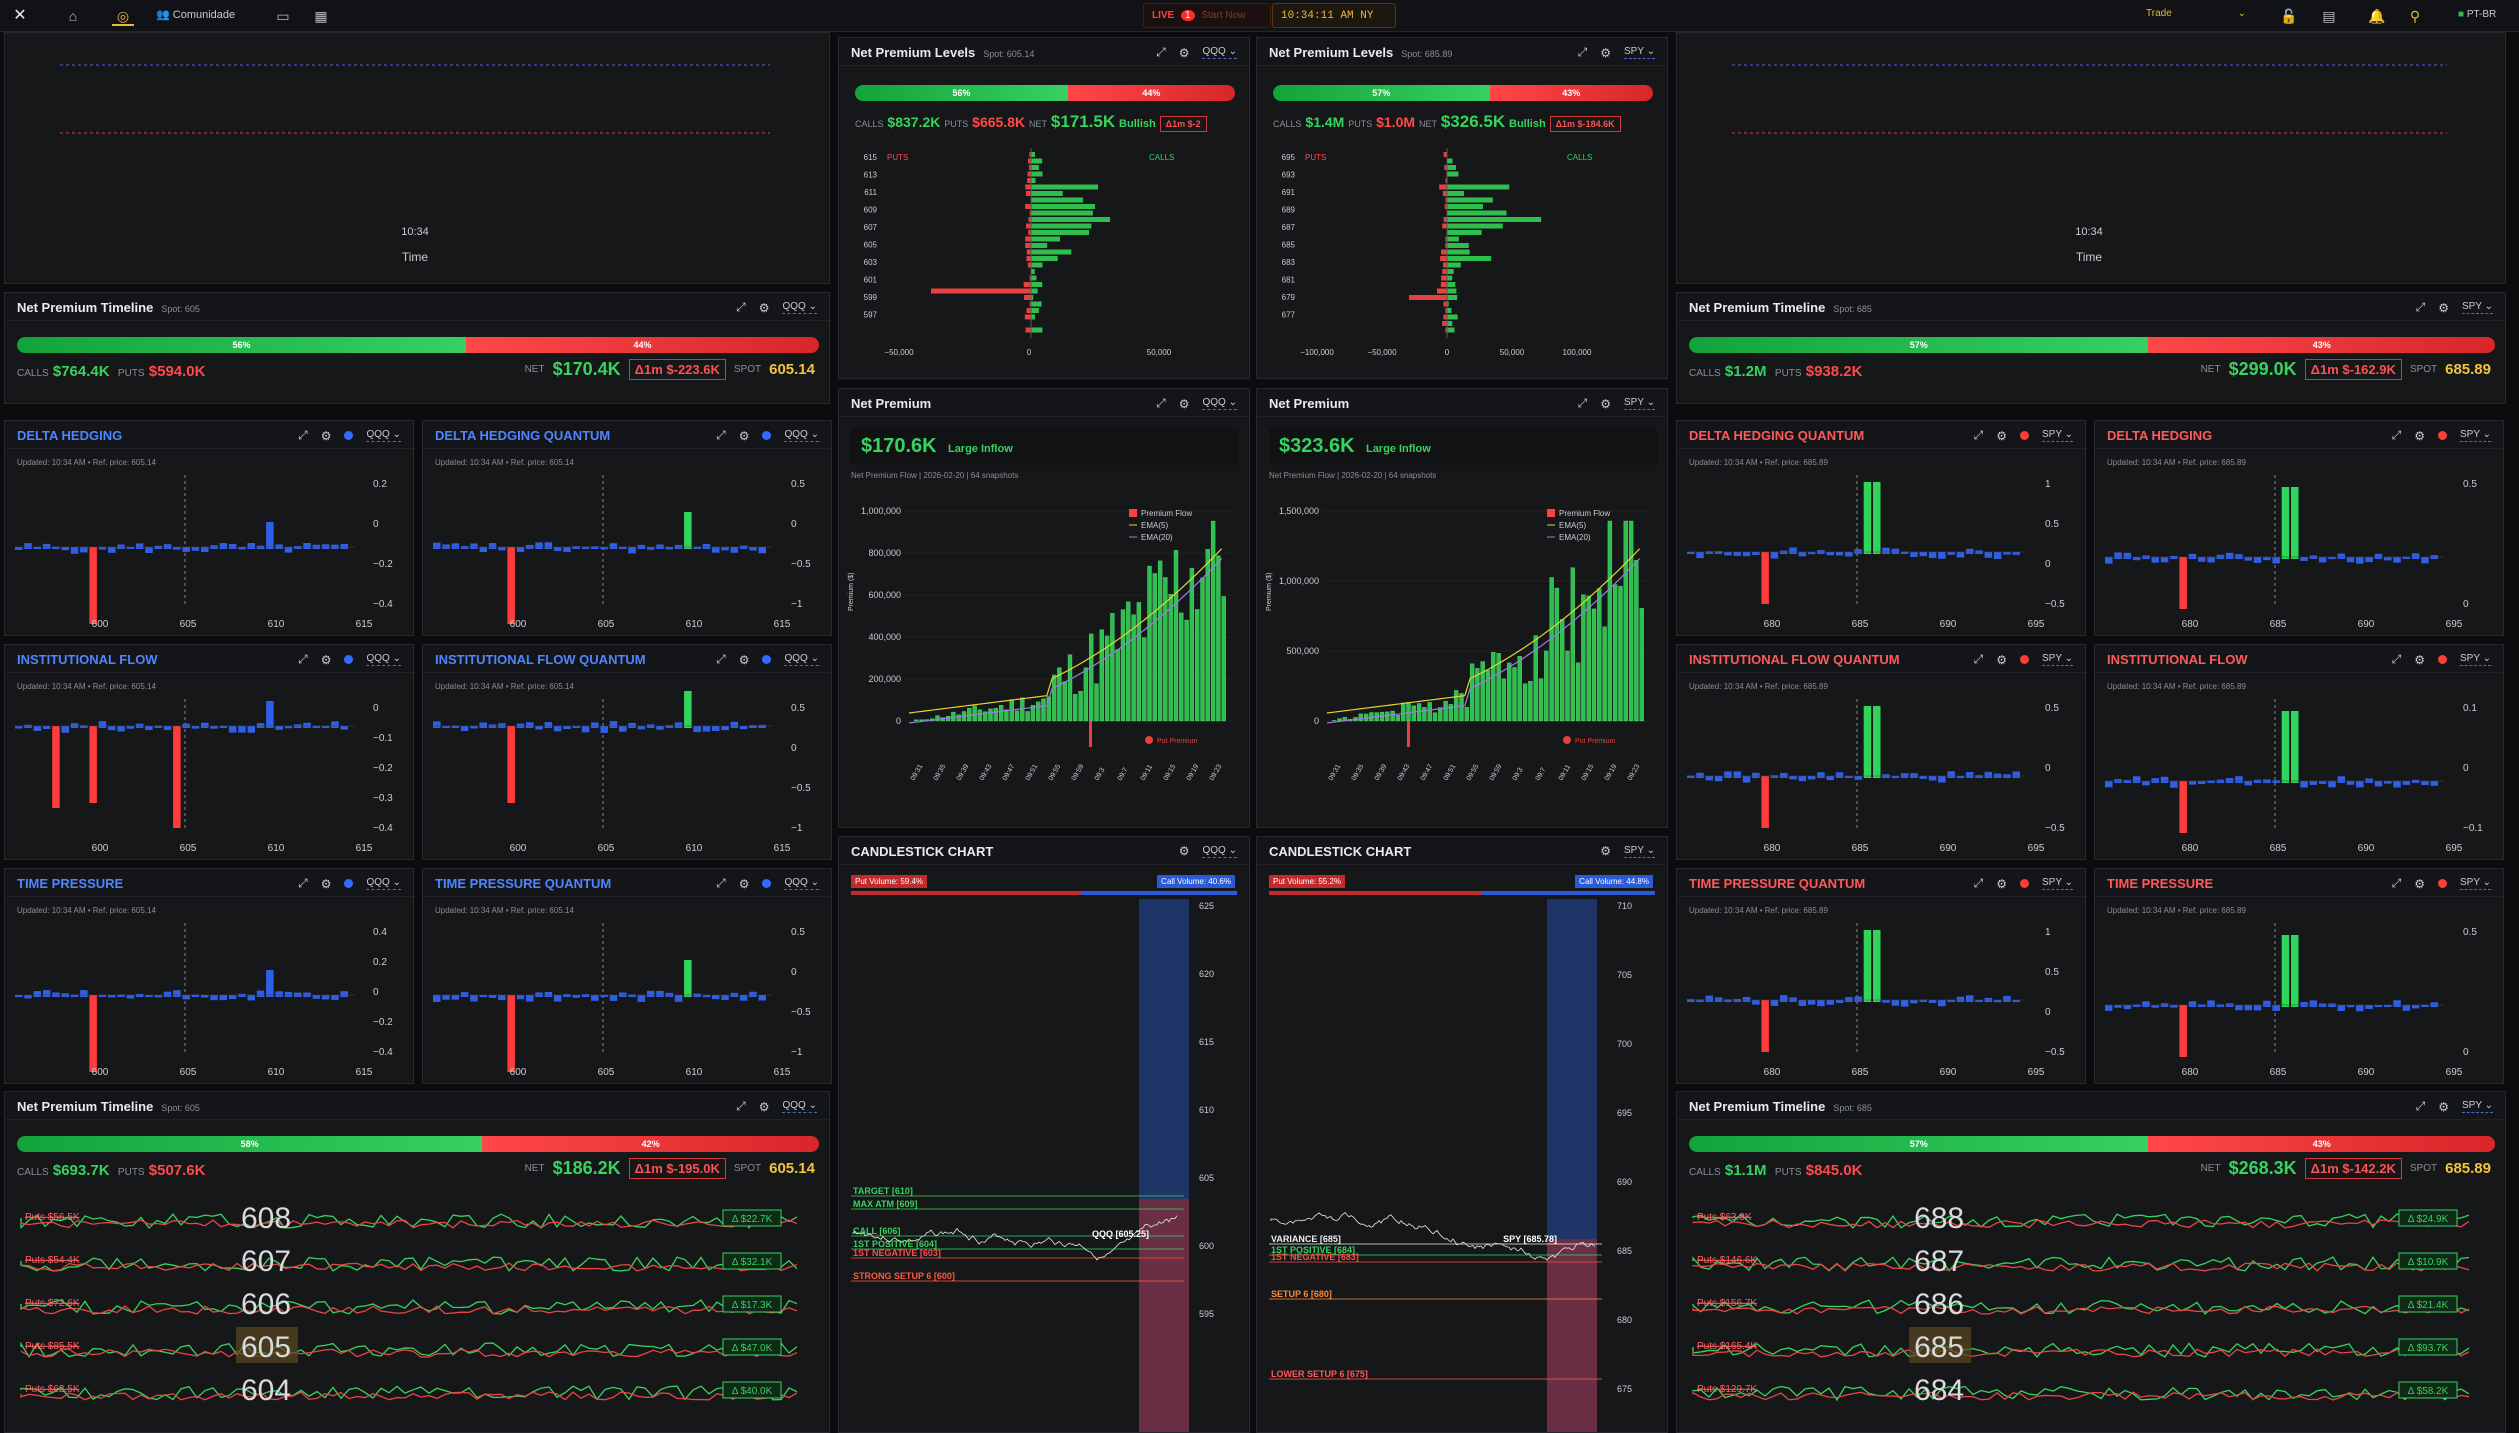 The width and height of the screenshot is (2519, 1433). What do you see at coordinates (2196, 13) in the screenshot?
I see `mode-select: Trade ⌄` at bounding box center [2196, 13].